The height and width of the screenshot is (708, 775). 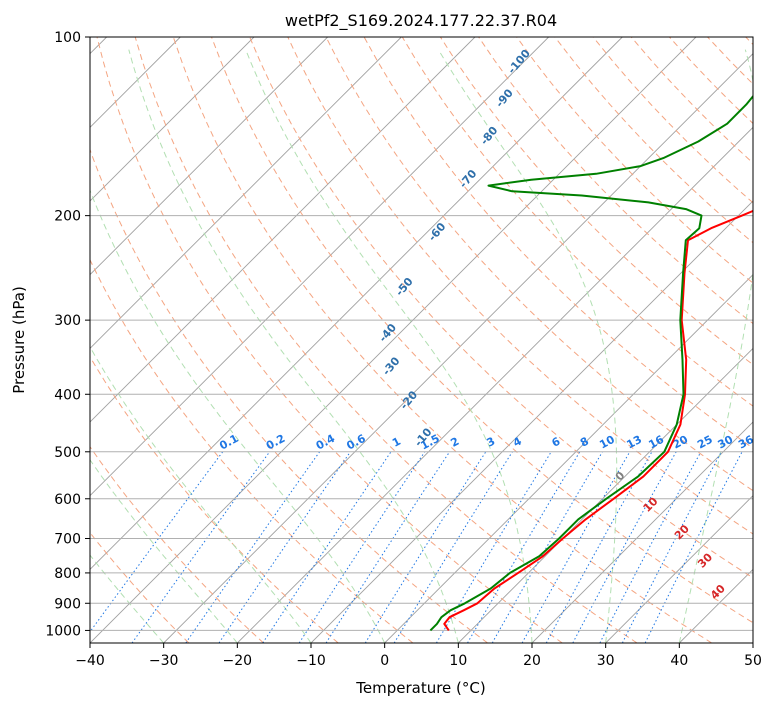 What do you see at coordinates (490, 442) in the screenshot?
I see `mixing-ratio-label: 3` at bounding box center [490, 442].